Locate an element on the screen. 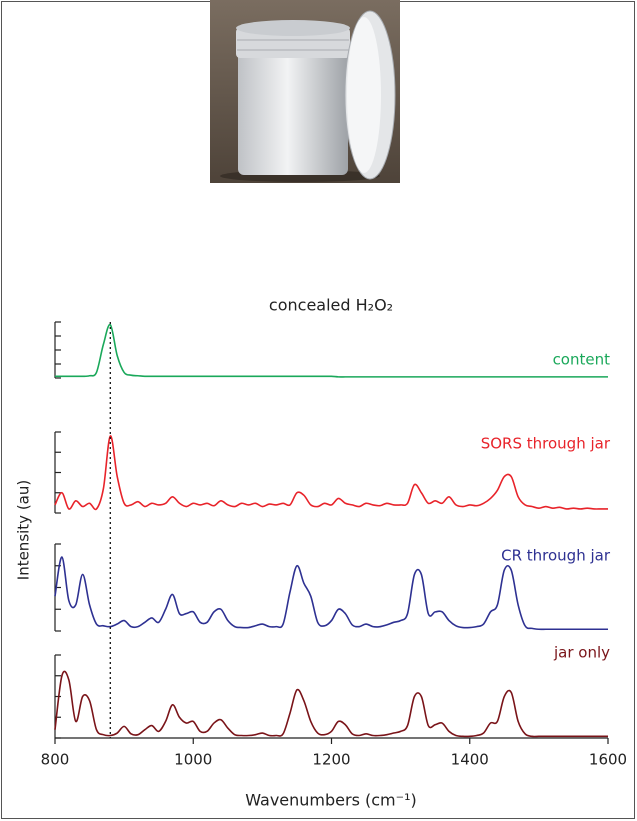 The height and width of the screenshot is (821, 637). photo is located at coordinates (305, 91).